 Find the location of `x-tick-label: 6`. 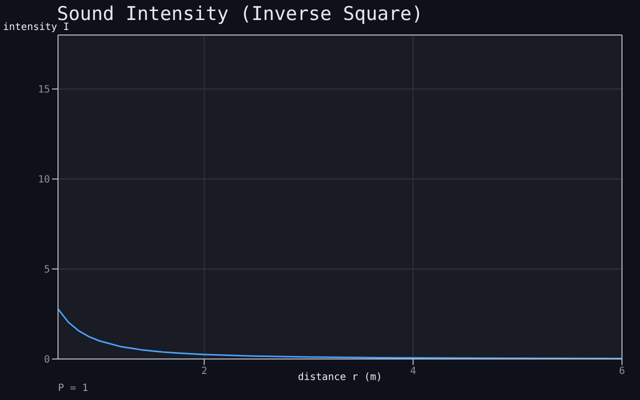

x-tick-label: 6 is located at coordinates (622, 372).